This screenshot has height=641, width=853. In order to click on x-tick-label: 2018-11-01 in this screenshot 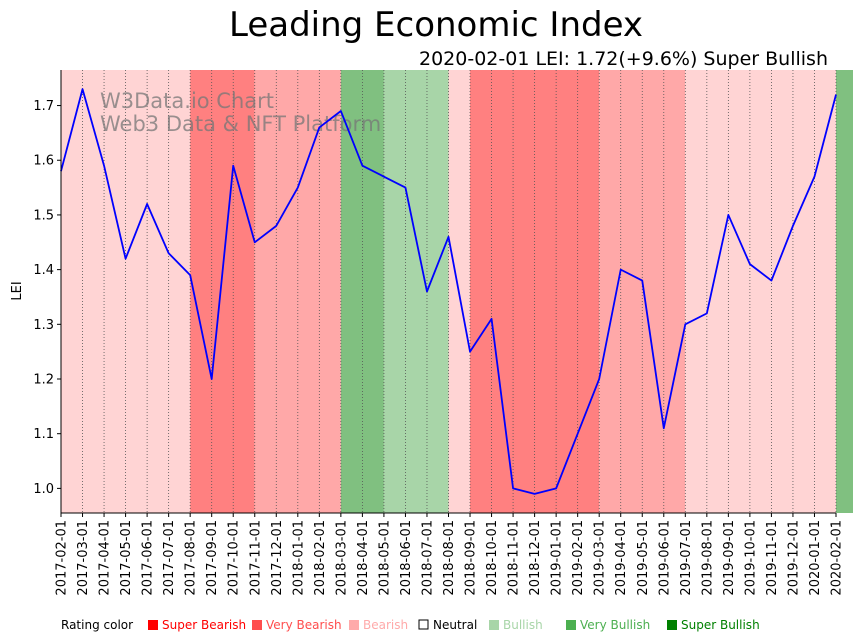, I will do `click(514, 558)`.